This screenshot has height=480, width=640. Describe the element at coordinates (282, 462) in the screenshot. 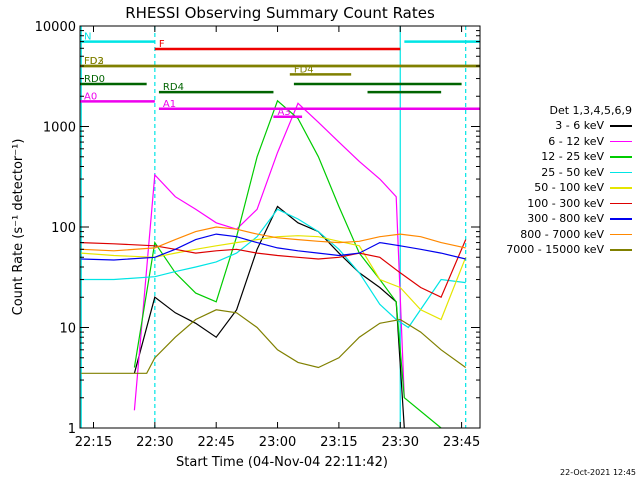

I see `x-axis-label: Start Time (04-Nov-04 22:11:42)` at that location.